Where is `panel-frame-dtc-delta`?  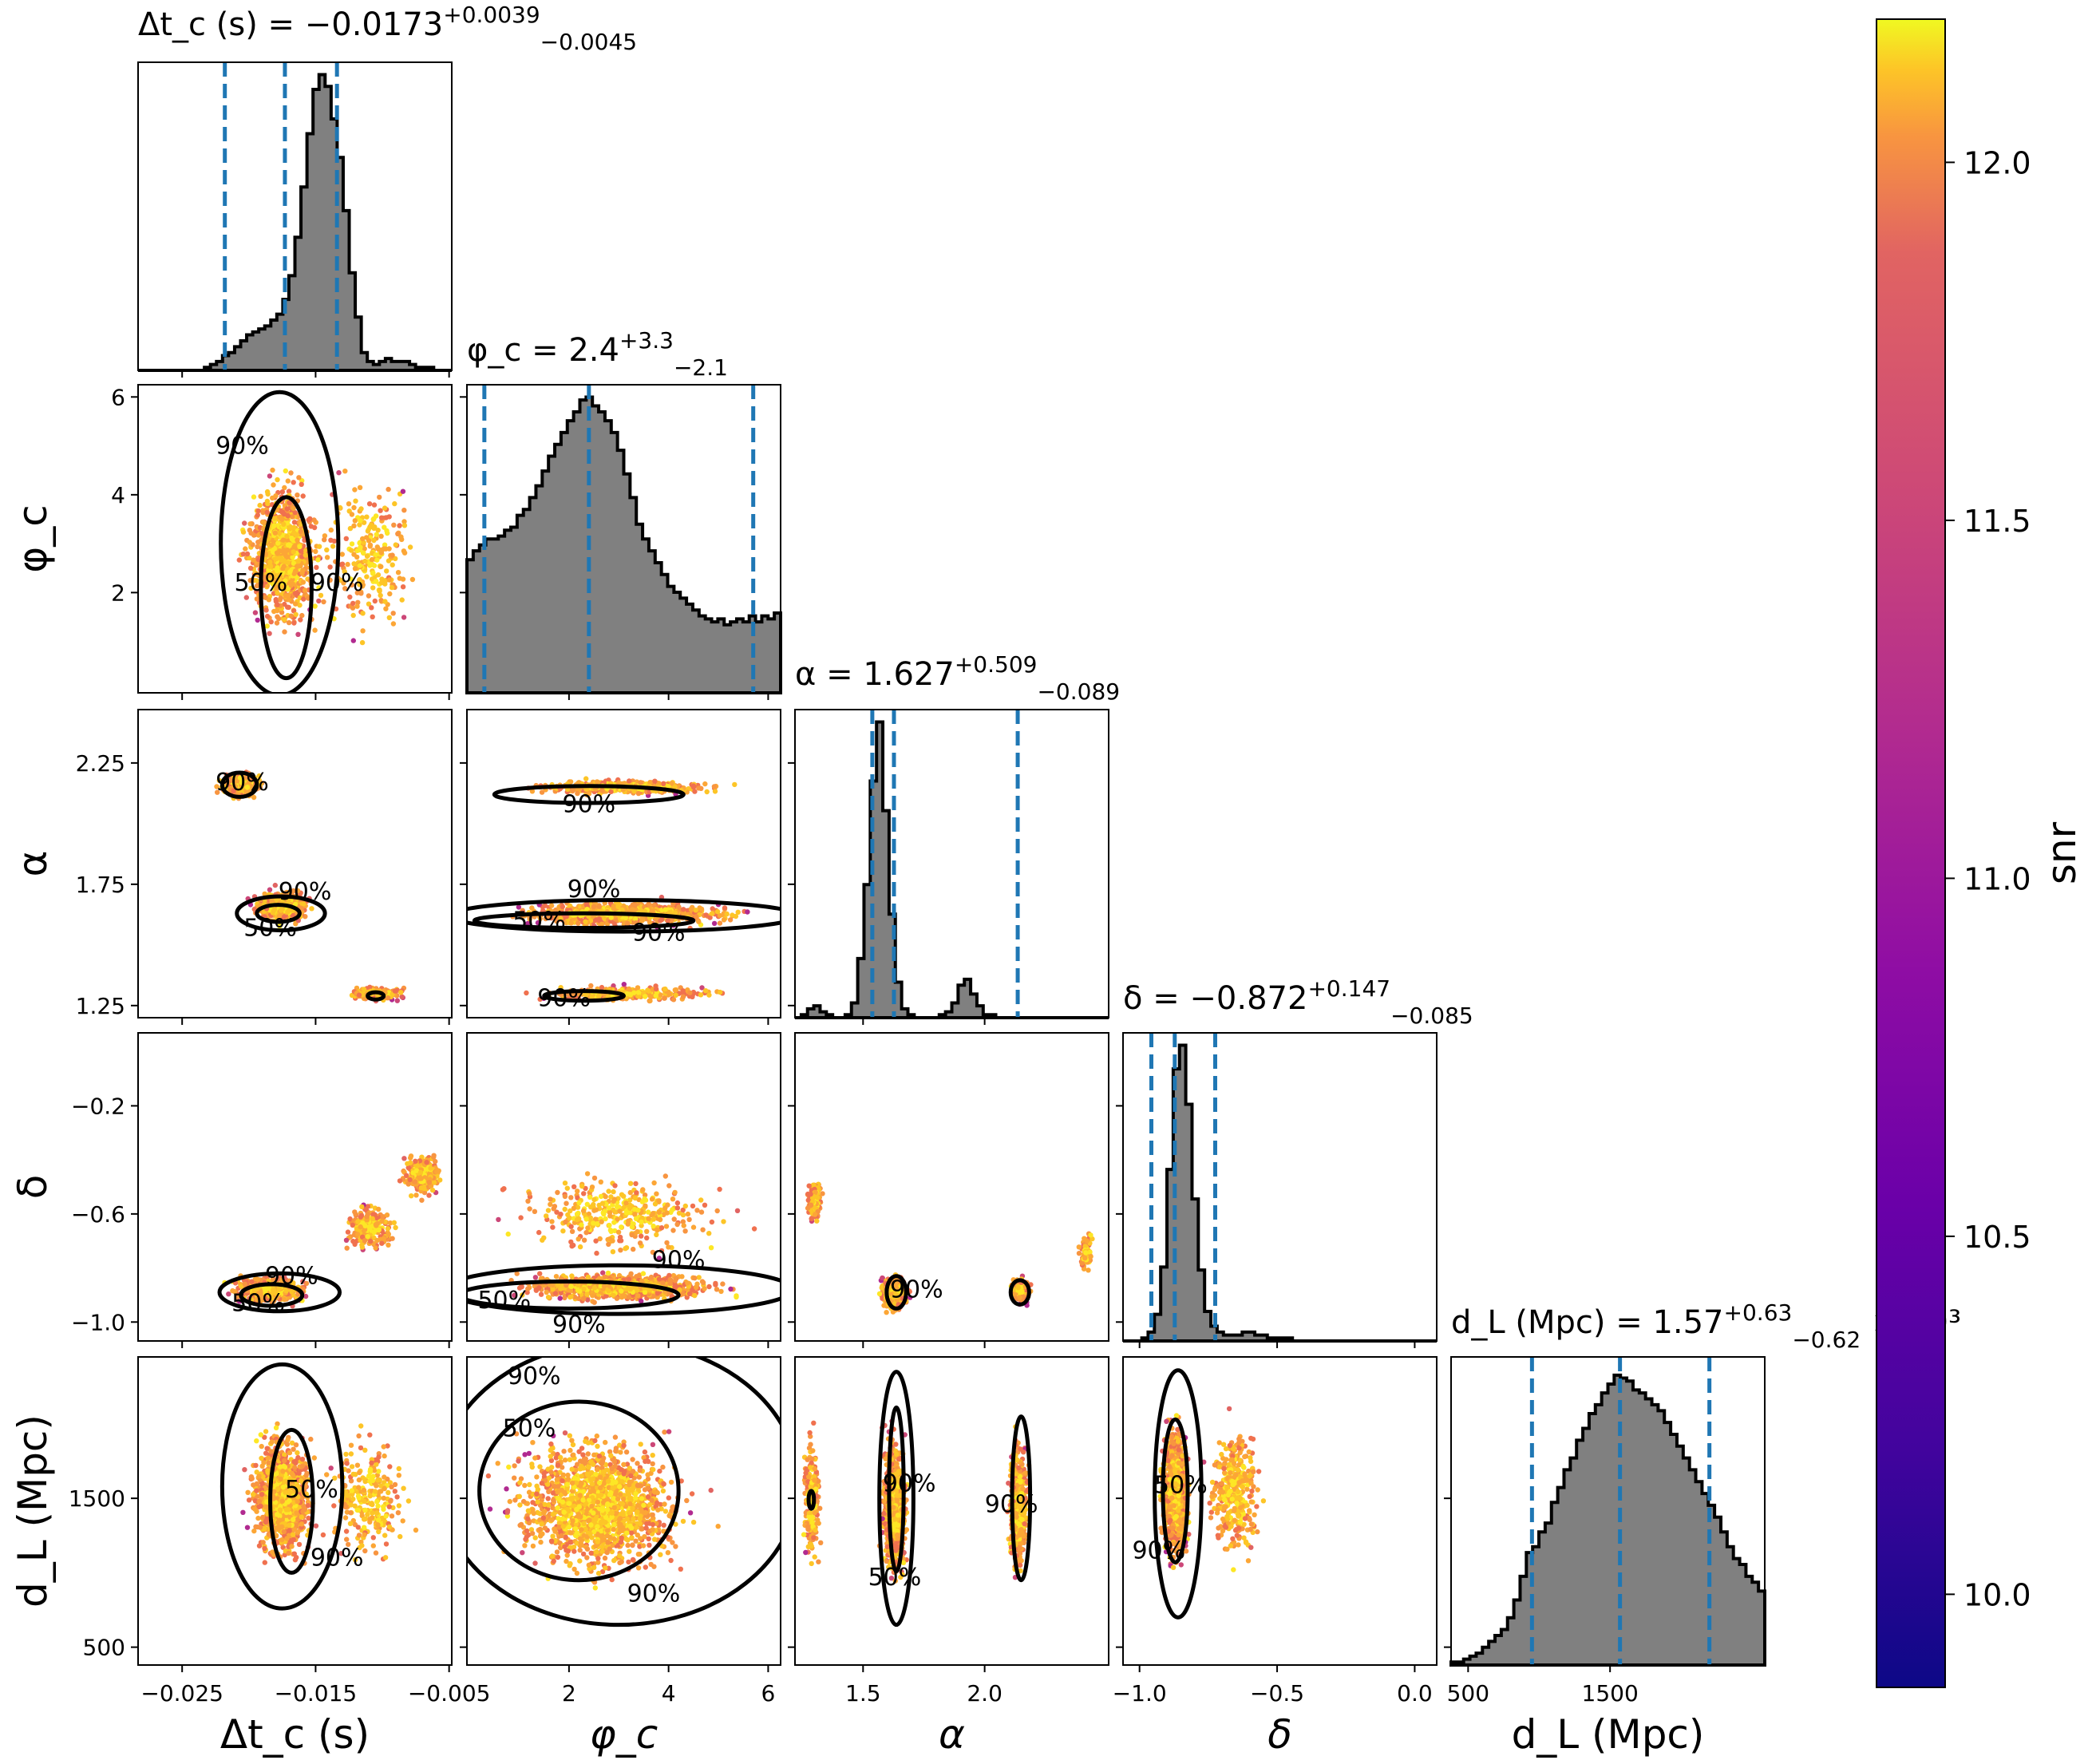
panel-frame-dtc-delta is located at coordinates (295, 1187).